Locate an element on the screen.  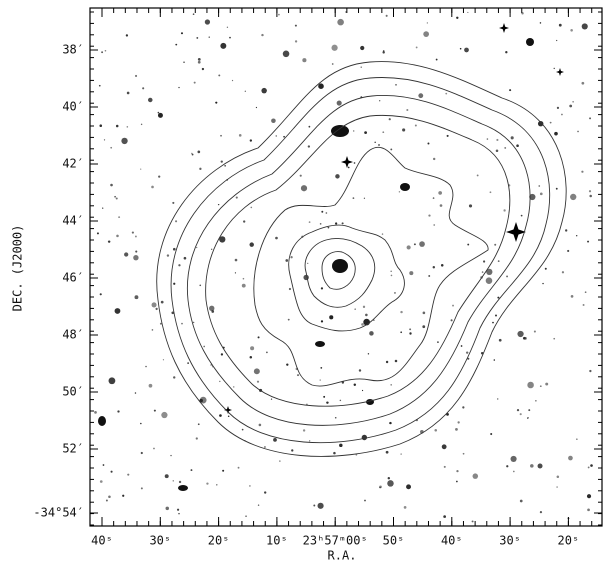
y-tick-label: 38′ is located at coordinates (73, 50).